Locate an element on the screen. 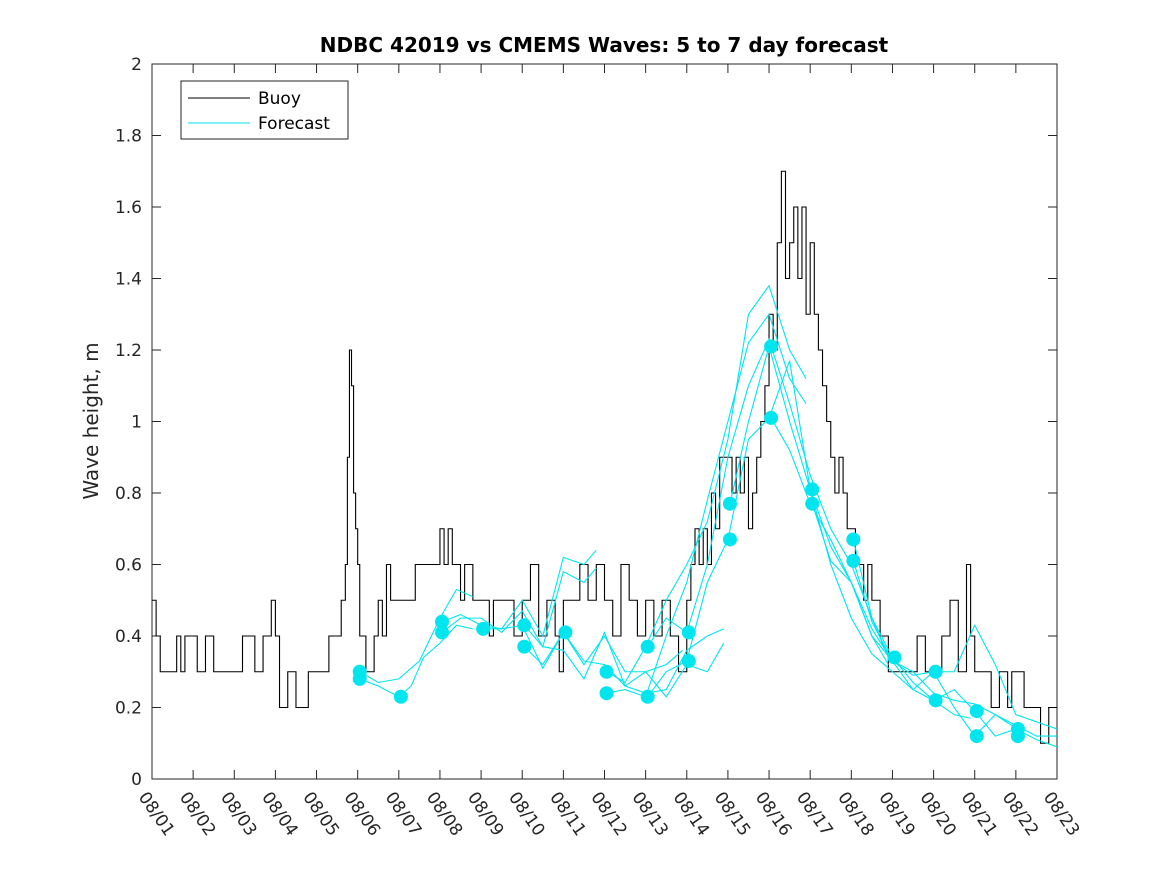 Image resolution: width=1167 pixels, height=875 pixels. y-axis-label: Wave height, m is located at coordinates (91, 420).